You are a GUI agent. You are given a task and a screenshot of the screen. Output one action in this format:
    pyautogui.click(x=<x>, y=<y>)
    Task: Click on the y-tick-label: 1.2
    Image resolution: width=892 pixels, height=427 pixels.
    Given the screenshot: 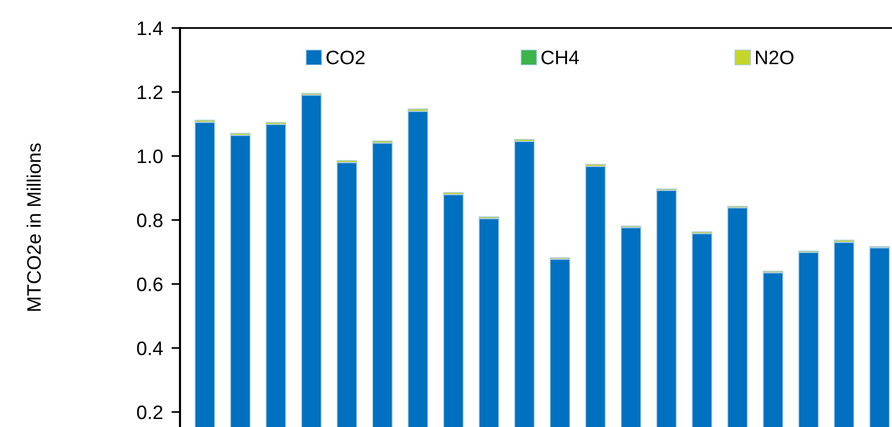 What is the action you would take?
    pyautogui.click(x=150, y=92)
    